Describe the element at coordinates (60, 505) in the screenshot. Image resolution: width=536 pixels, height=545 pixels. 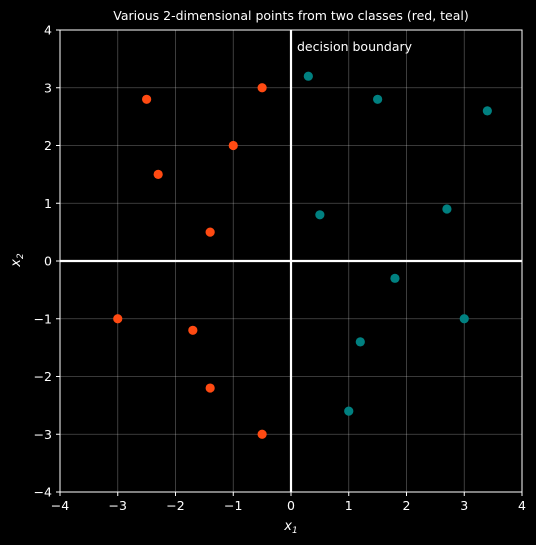
I see `x-tick-label: −4` at that location.